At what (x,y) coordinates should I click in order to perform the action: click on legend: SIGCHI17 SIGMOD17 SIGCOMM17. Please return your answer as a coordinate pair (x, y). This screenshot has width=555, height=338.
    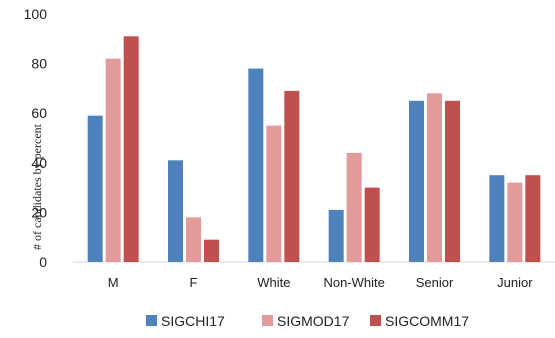
    Looking at the image, I should click on (307, 321).